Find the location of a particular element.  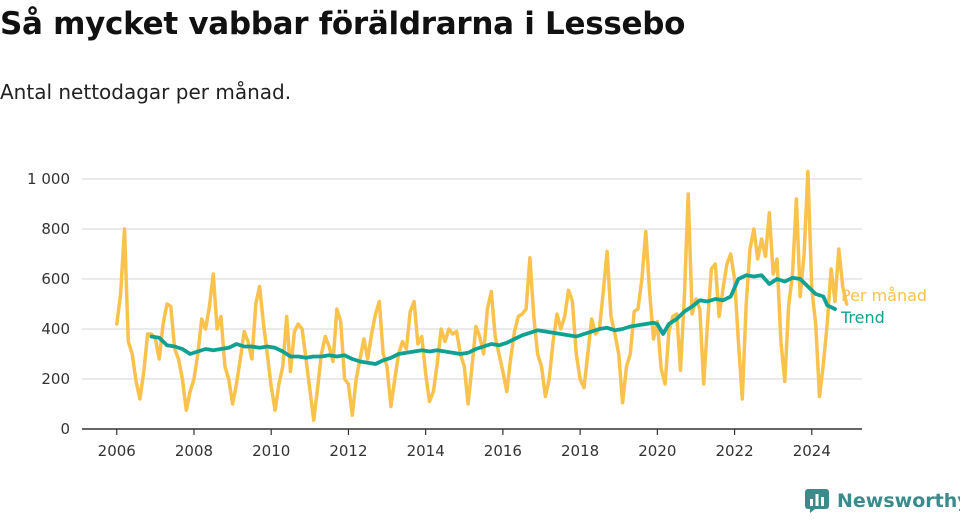

newsworthy-logo-icon is located at coordinates (817, 501).